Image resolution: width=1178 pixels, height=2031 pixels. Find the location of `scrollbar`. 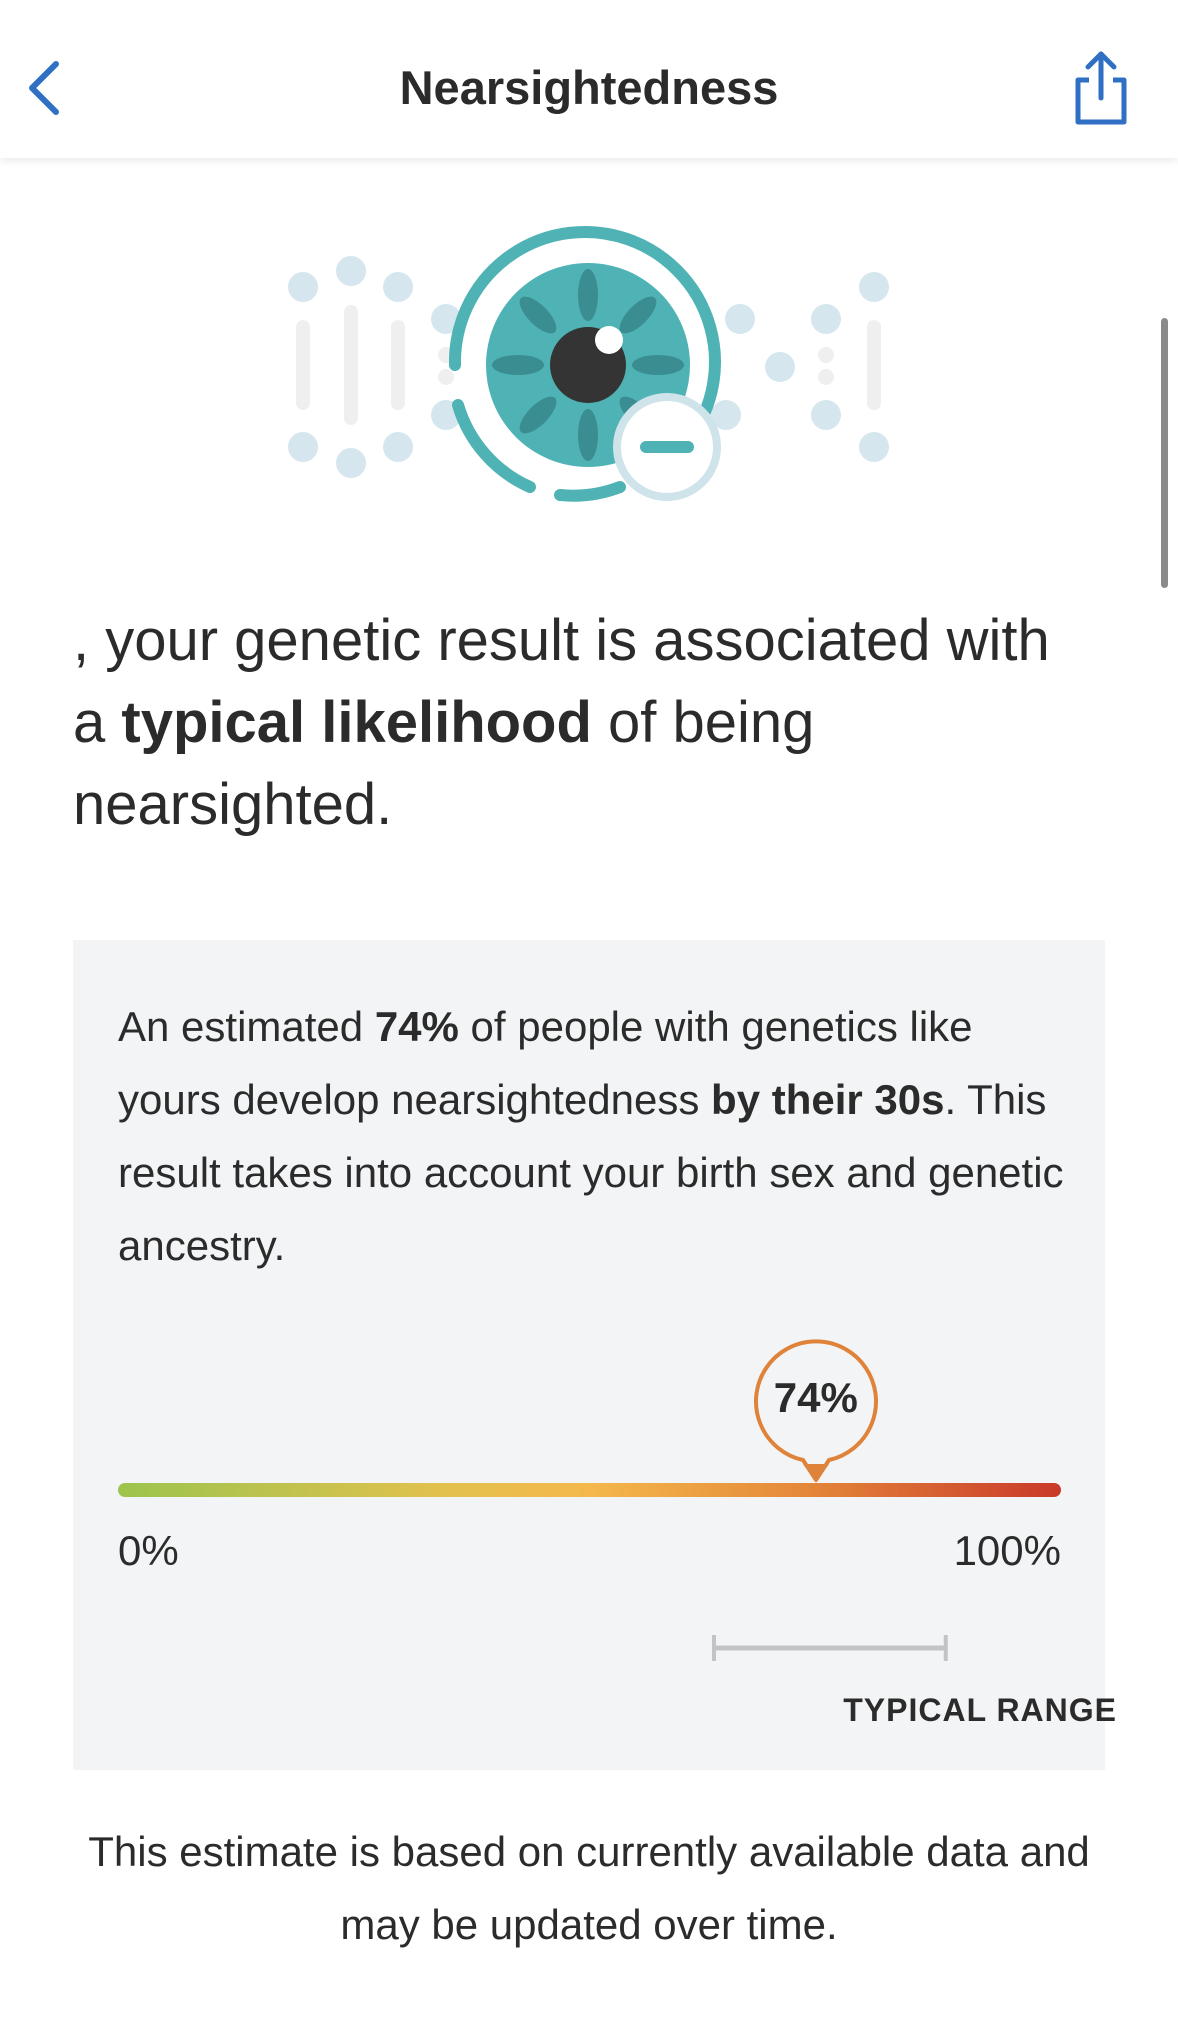

scrollbar is located at coordinates (1164, 453).